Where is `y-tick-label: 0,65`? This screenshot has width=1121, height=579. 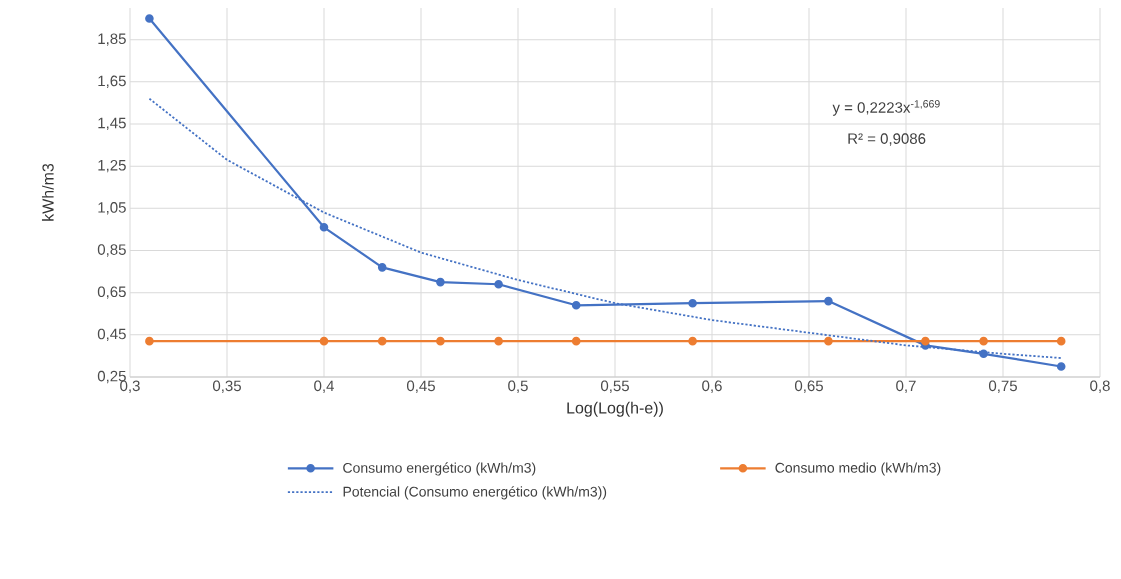 y-tick-label: 0,65 is located at coordinates (111, 292).